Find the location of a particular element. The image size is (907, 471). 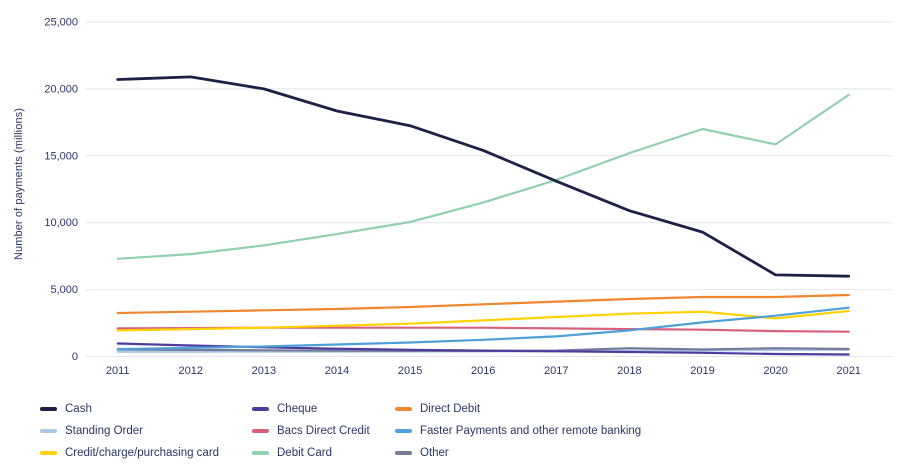

x-tick-label: 2017 is located at coordinates (556, 371).